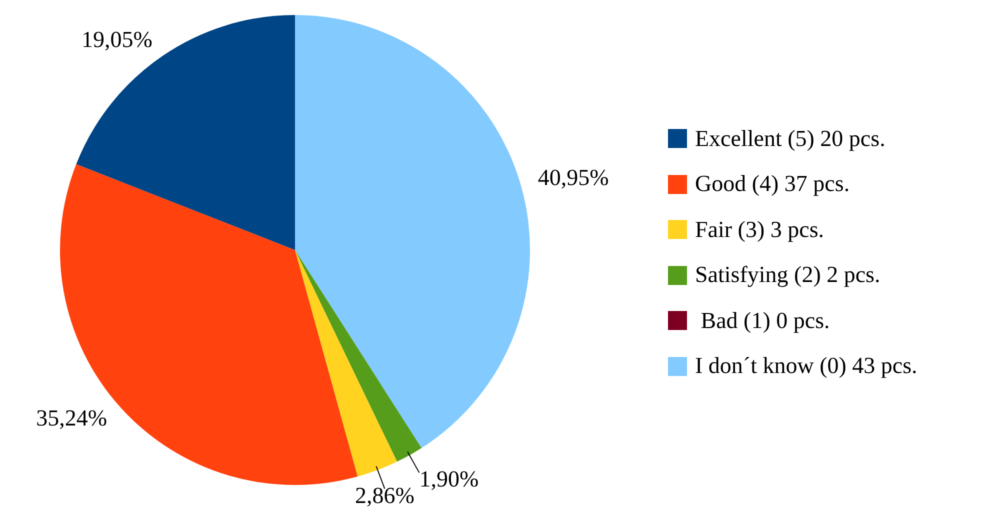 The height and width of the screenshot is (522, 998). Describe the element at coordinates (765, 321) in the screenshot. I see `legend-label: Bad (1) 0 pcs.` at that location.